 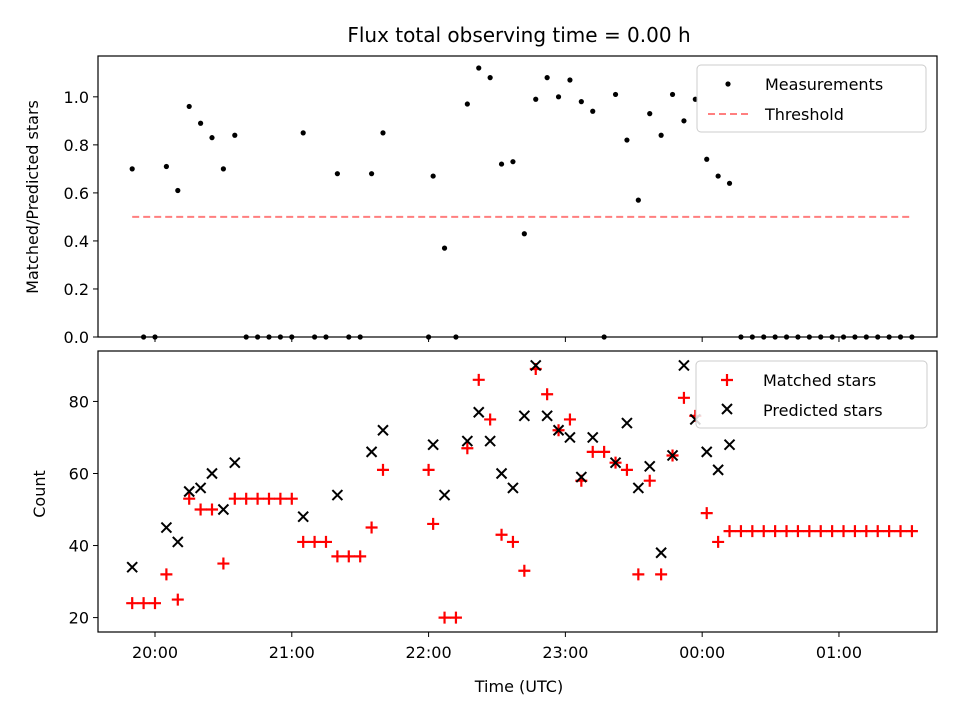 What do you see at coordinates (824, 84) in the screenshot?
I see `legend-measurements-label: Measurements` at bounding box center [824, 84].